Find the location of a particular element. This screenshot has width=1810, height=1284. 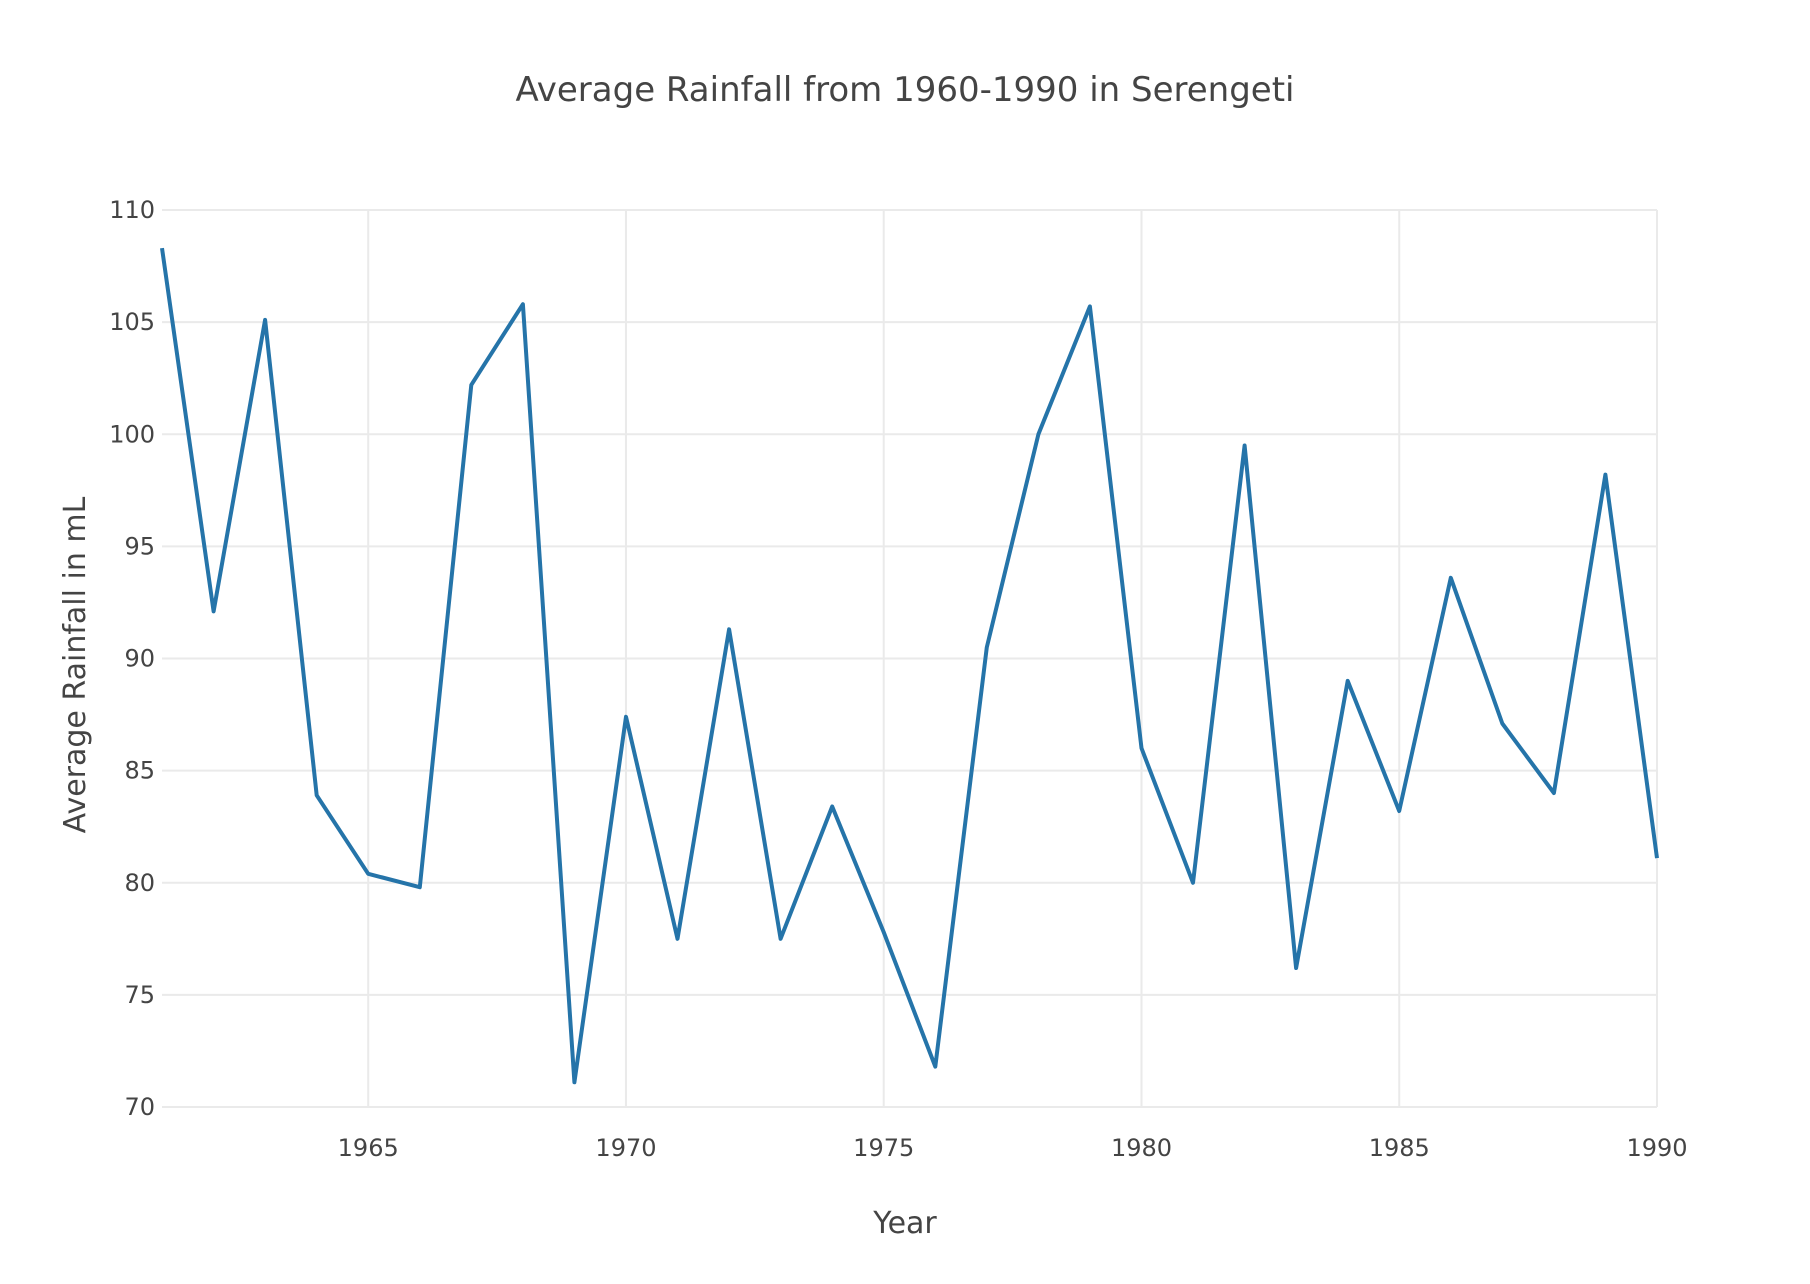

x-tick-label: 1990 is located at coordinates (1656, 1148).